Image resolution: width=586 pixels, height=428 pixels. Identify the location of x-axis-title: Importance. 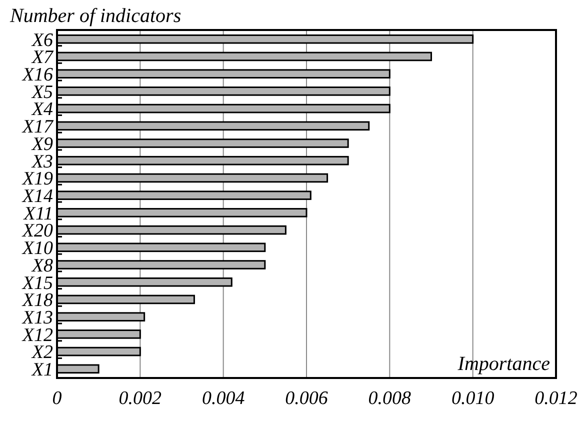
(503, 364).